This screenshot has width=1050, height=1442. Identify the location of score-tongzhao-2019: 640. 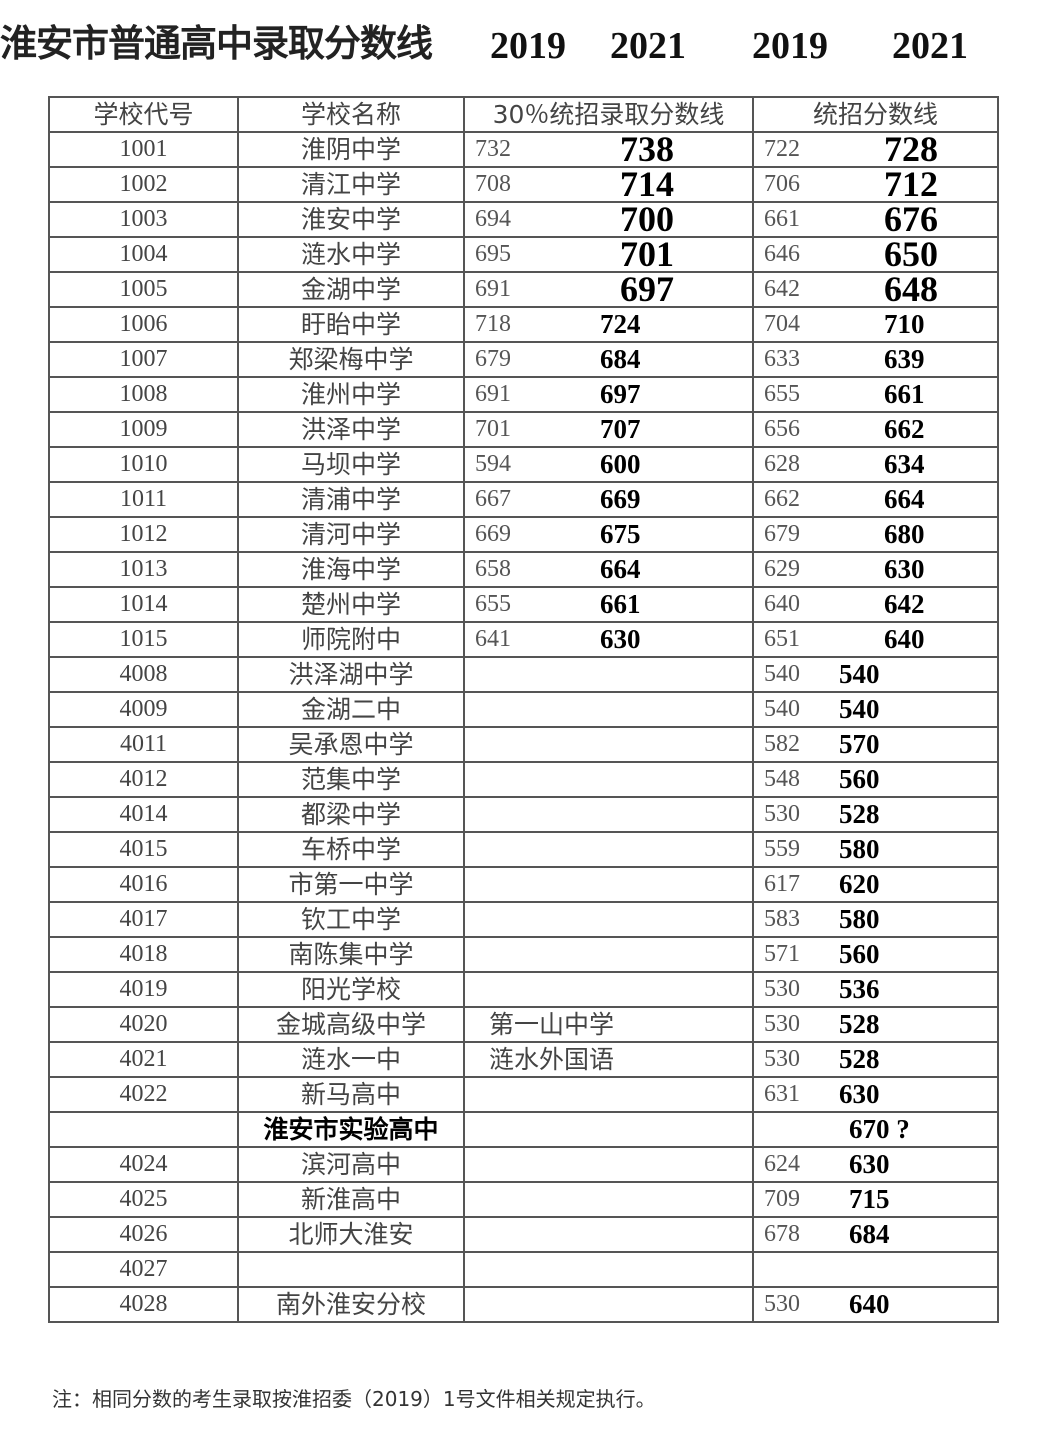
(782, 604).